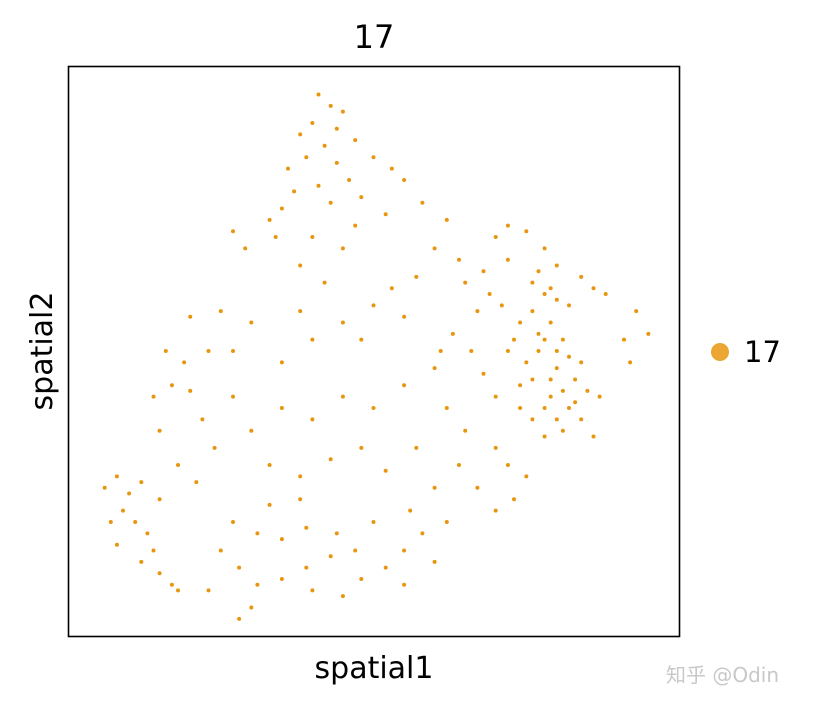 The height and width of the screenshot is (707, 823). Describe the element at coordinates (722, 675) in the screenshot. I see `watermark: 知乎 @Odin` at that location.